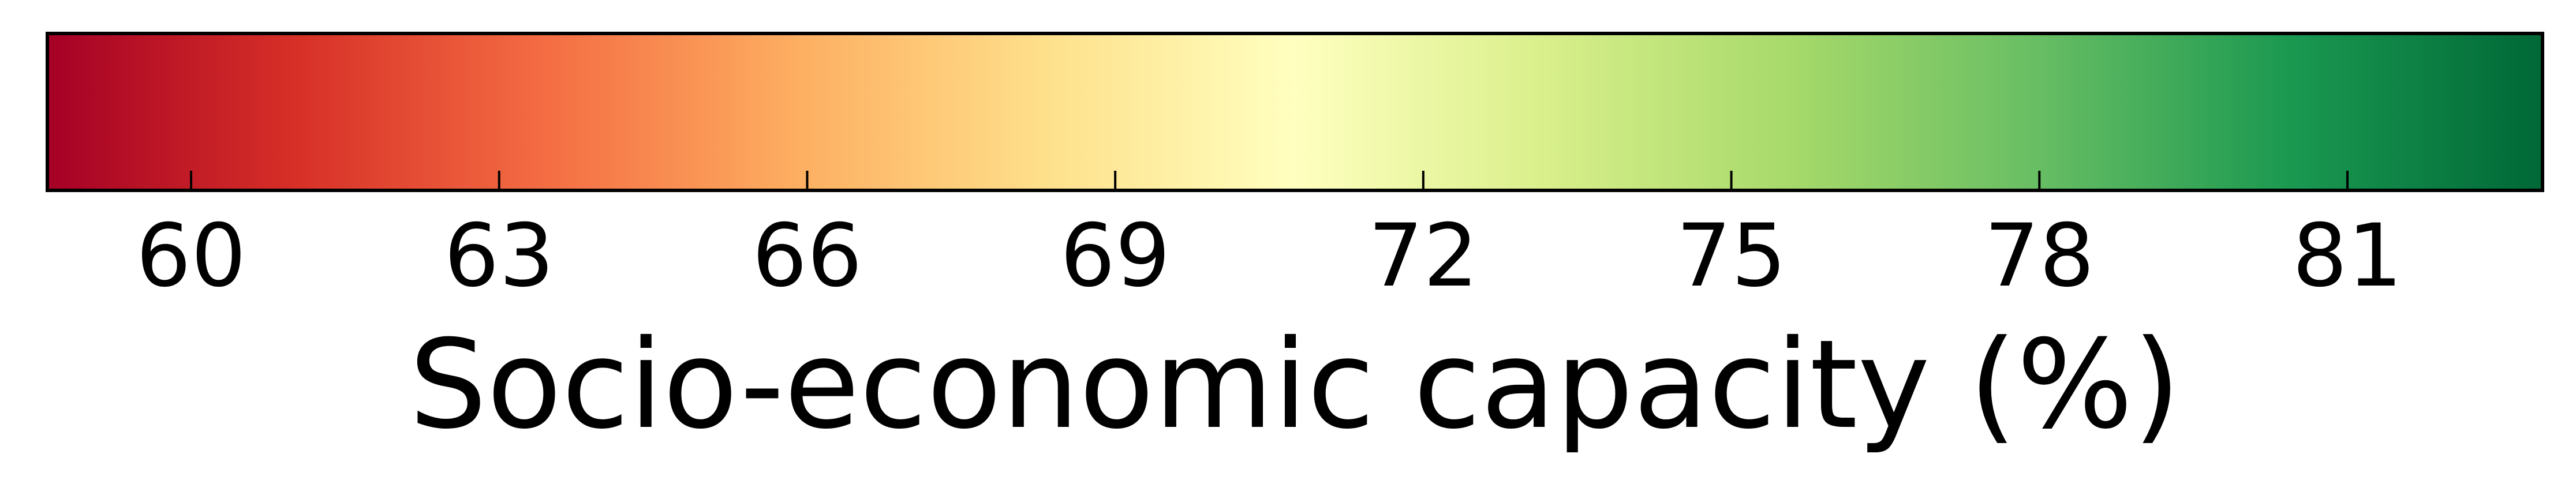 This screenshot has width=2576, height=484. I want to click on tick-label-66: 66, so click(807, 256).